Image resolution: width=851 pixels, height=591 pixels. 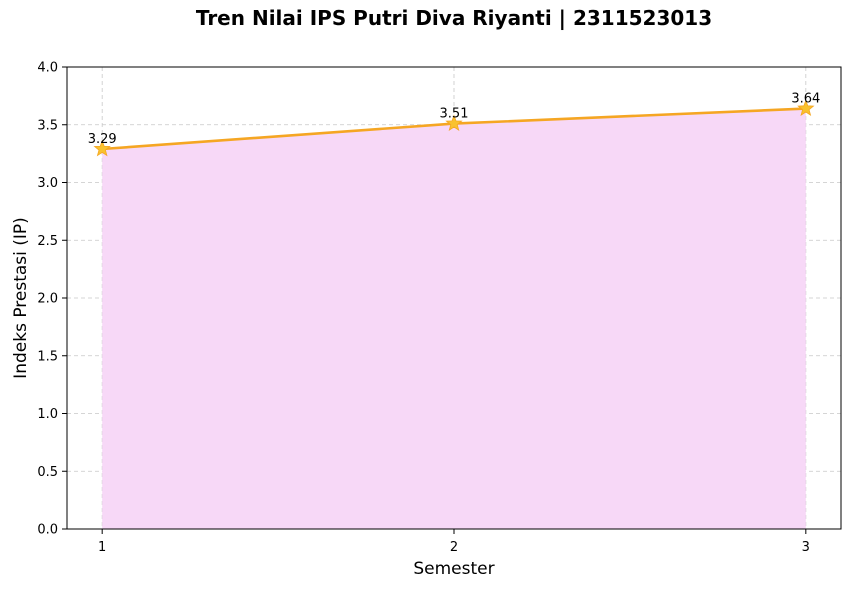 I want to click on data-label: 3.29, so click(x=102, y=139).